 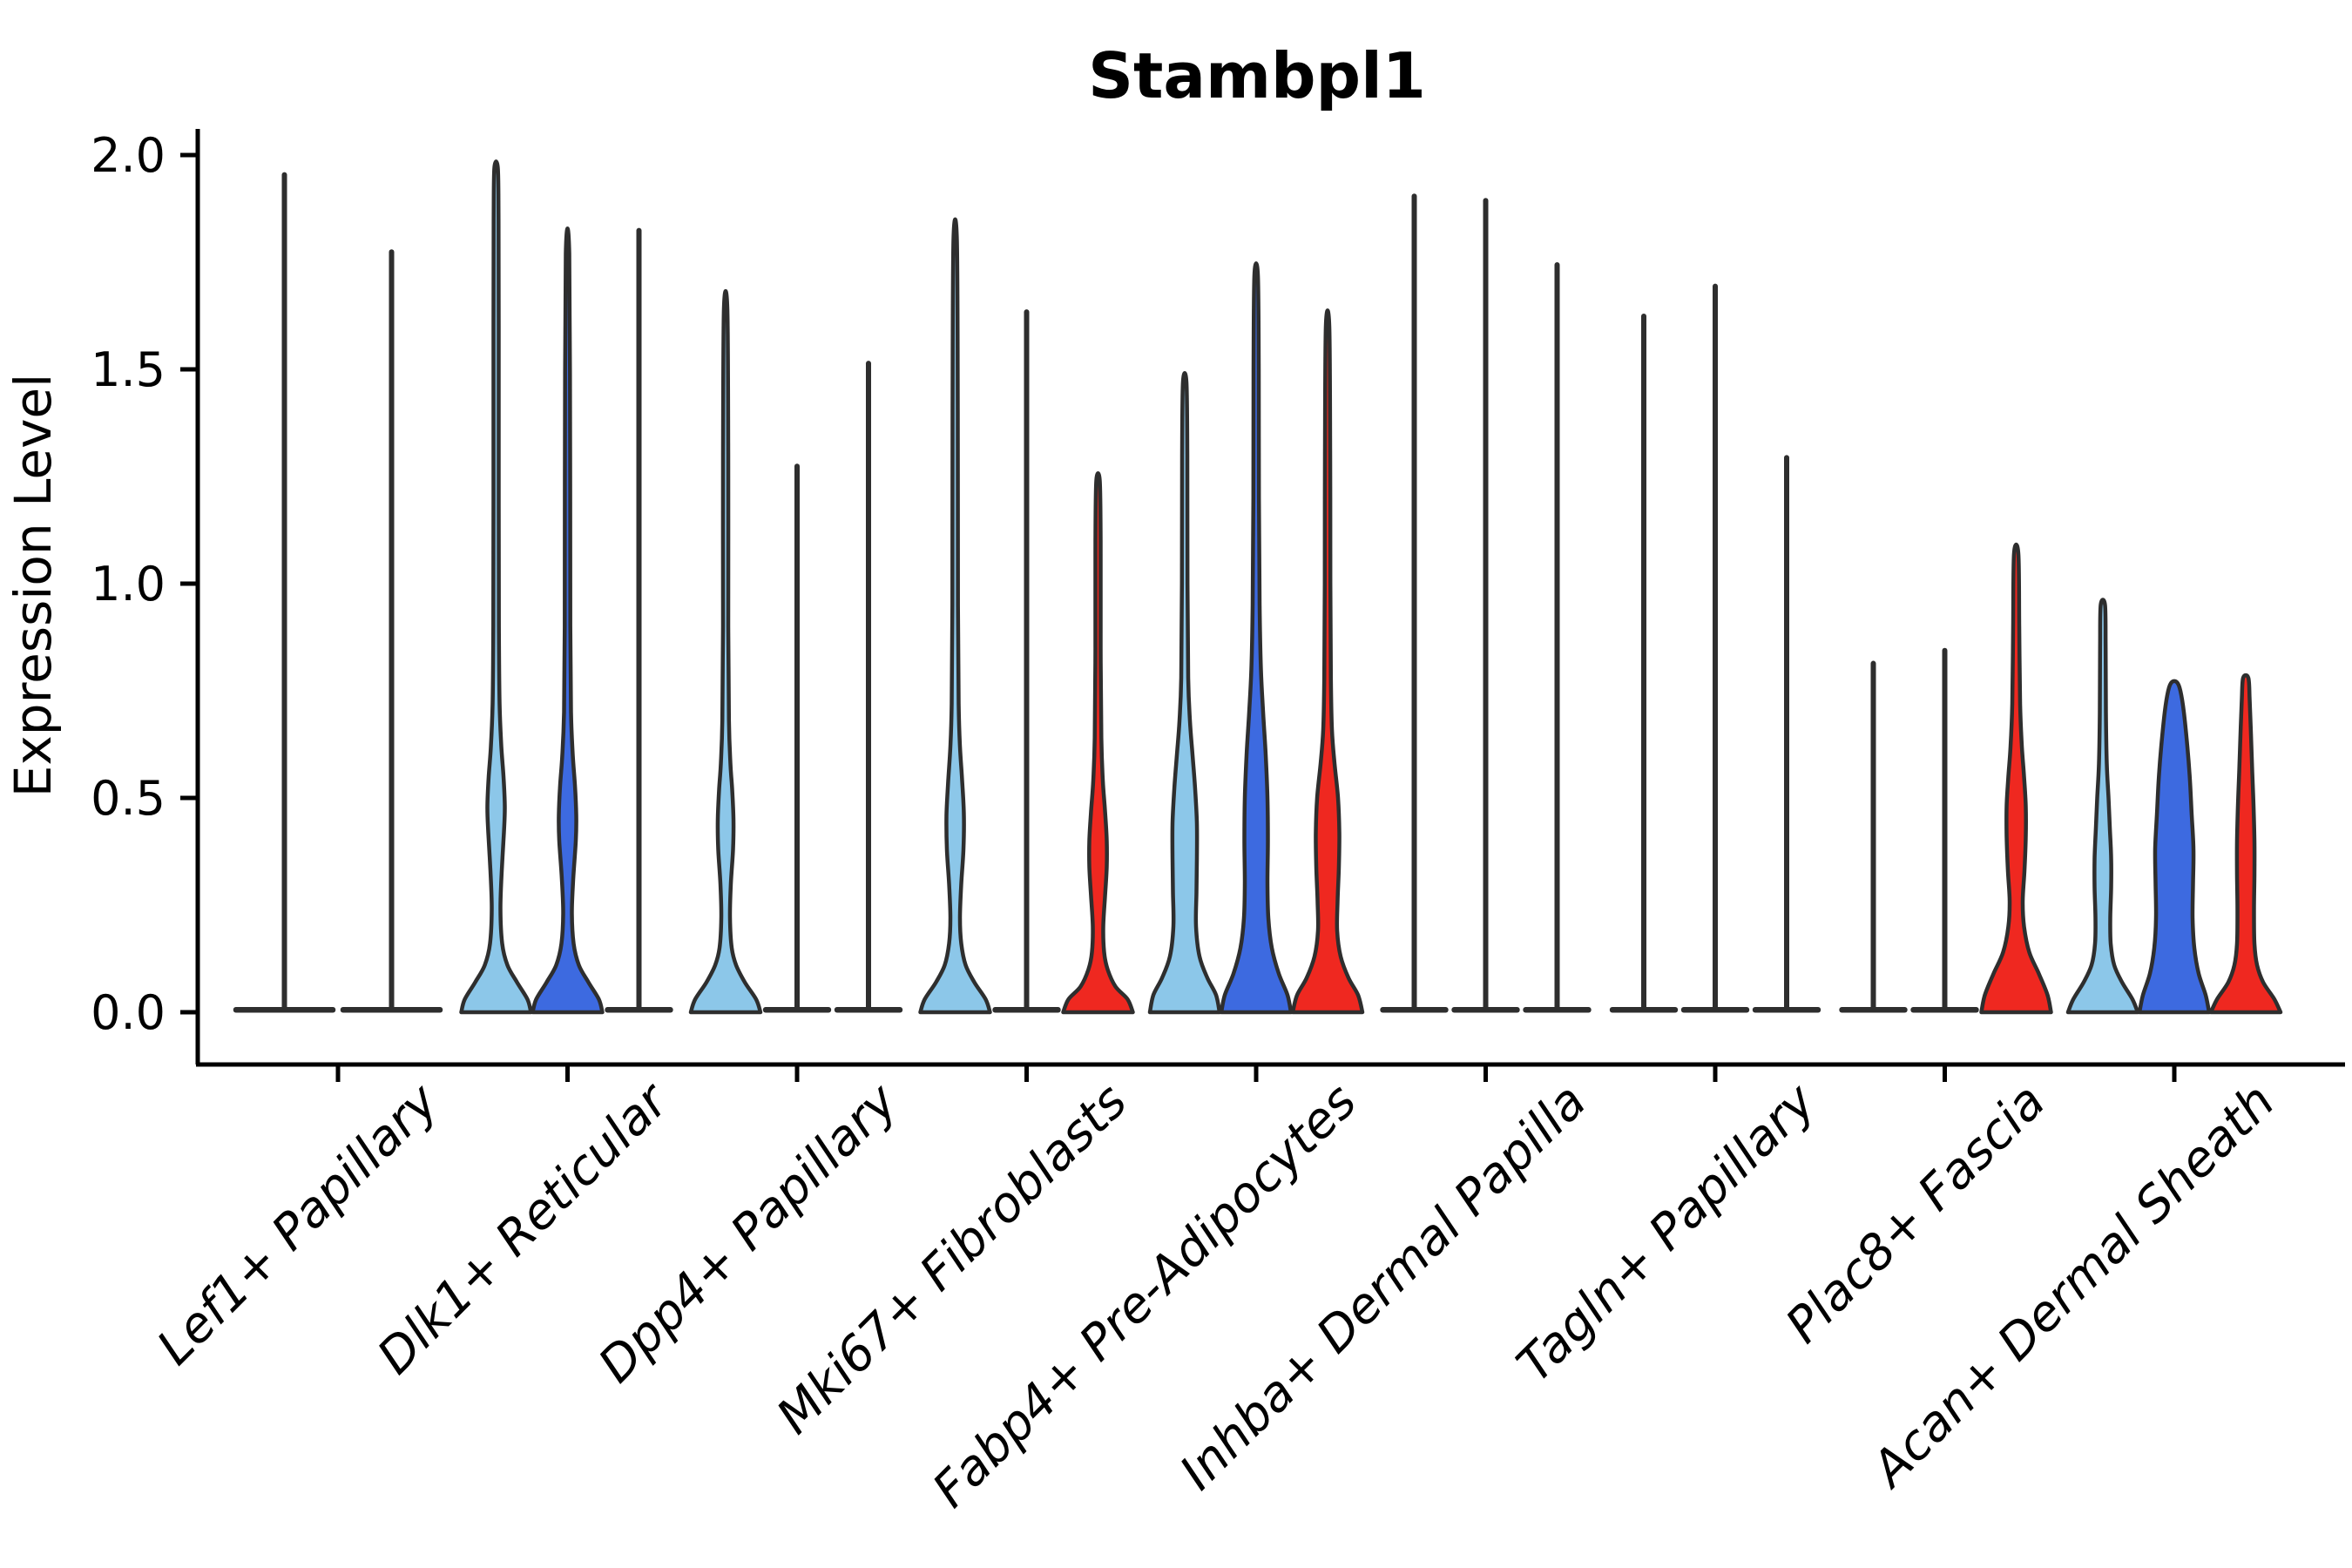 What do you see at coordinates (1145, 1295) in the screenshot?
I see `x-tick-label: Fabp4+ Pre-Adipocytes` at bounding box center [1145, 1295].